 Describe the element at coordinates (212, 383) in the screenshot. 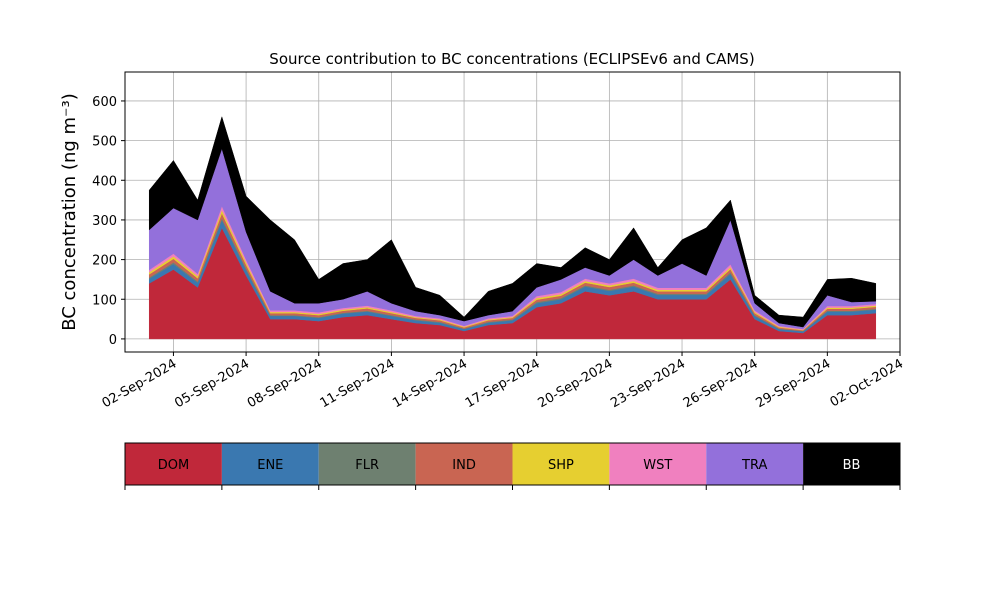

I see `x-tick-label: 05-Sep-2024` at that location.